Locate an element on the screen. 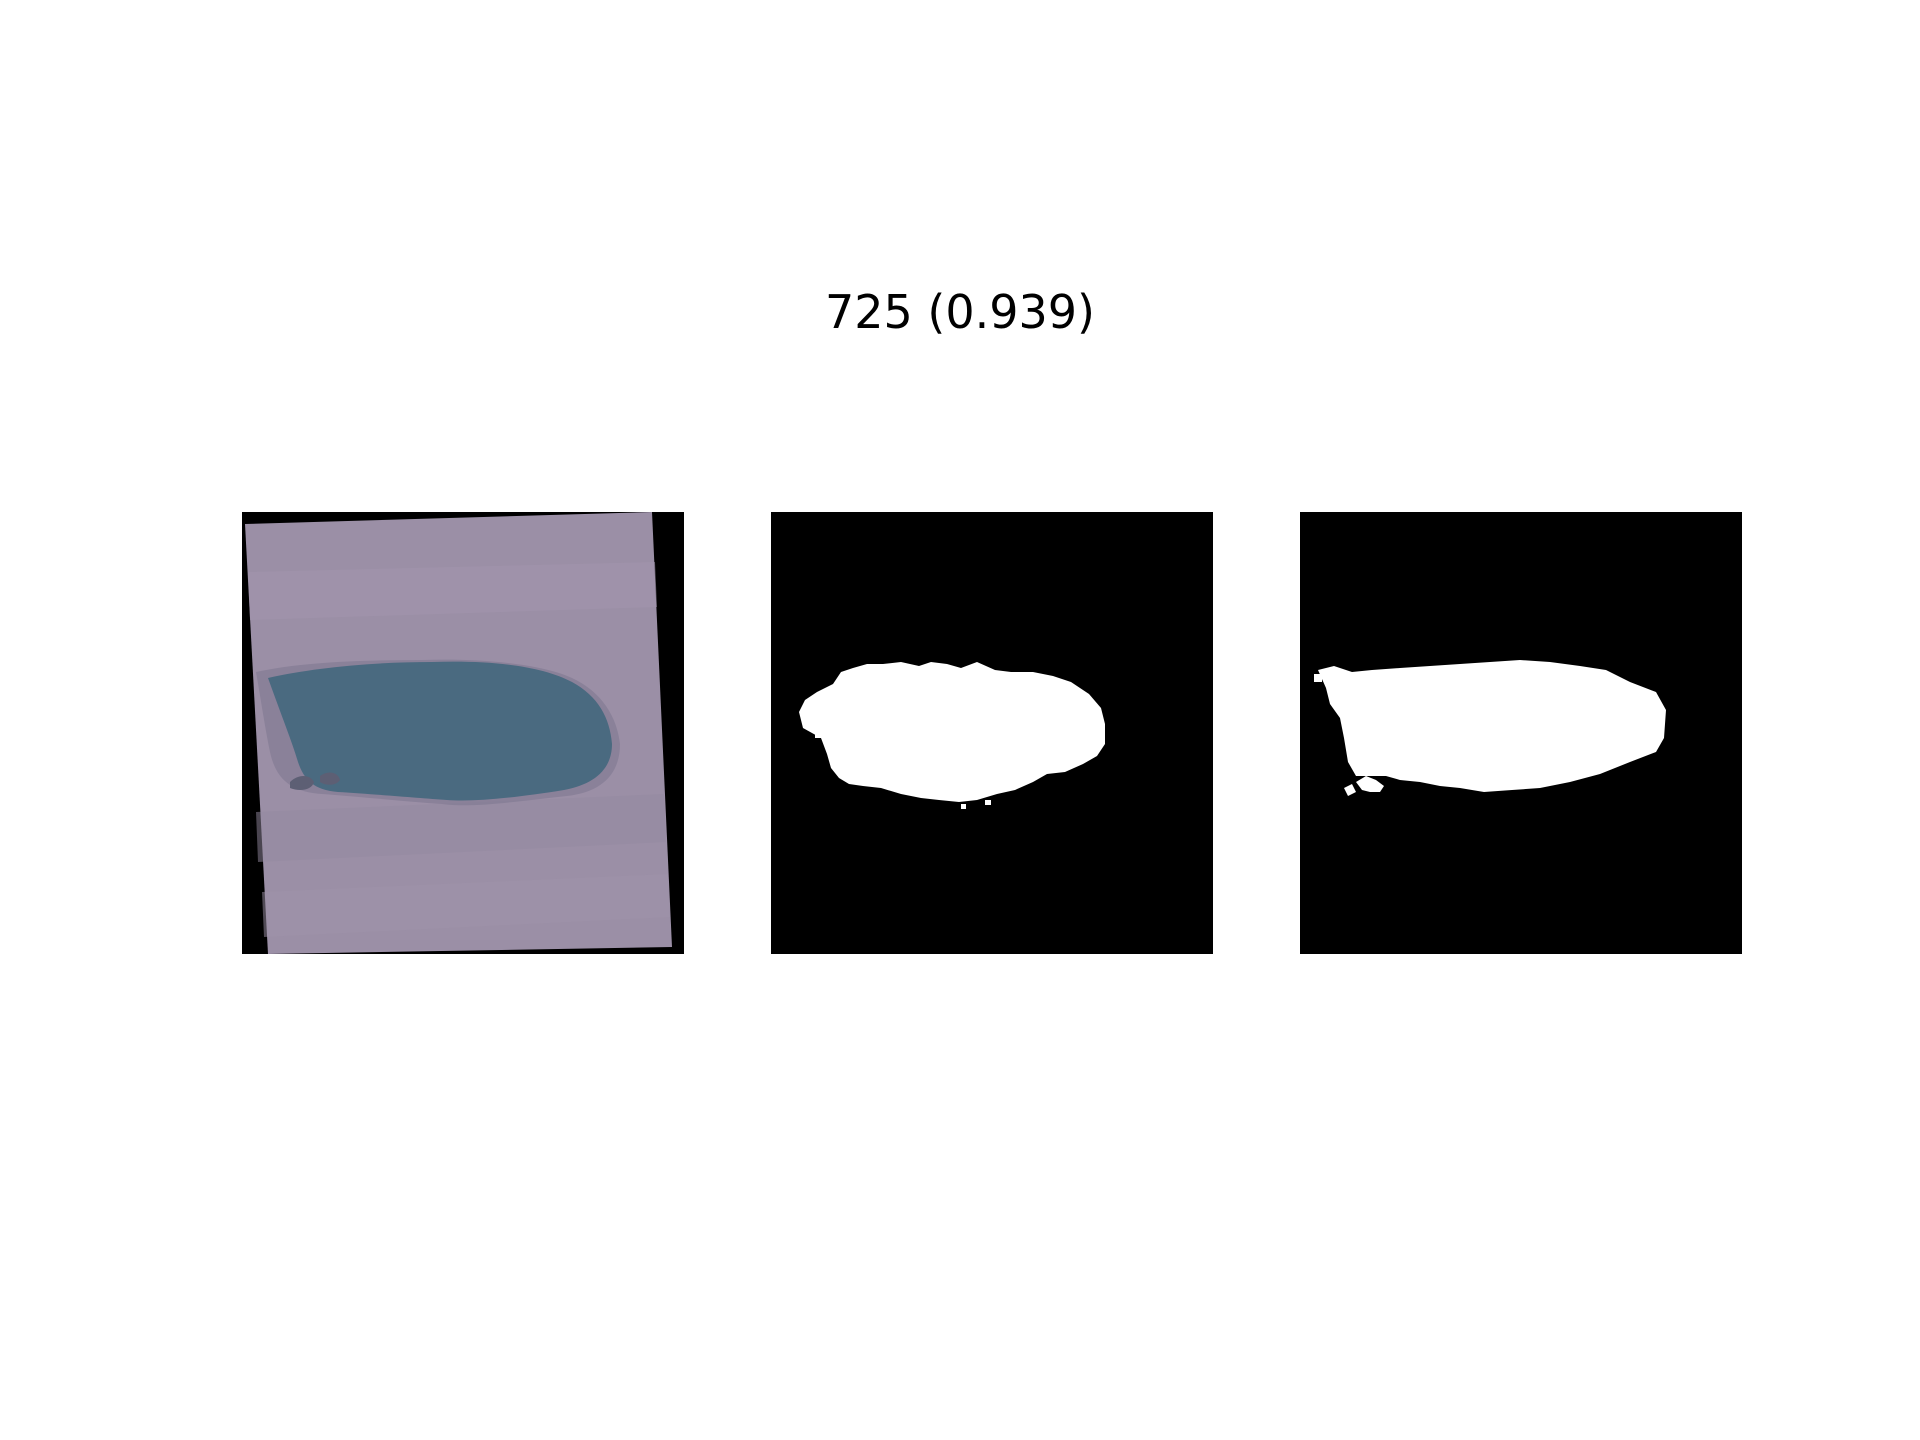  satellite-image-panel is located at coordinates (463, 733).